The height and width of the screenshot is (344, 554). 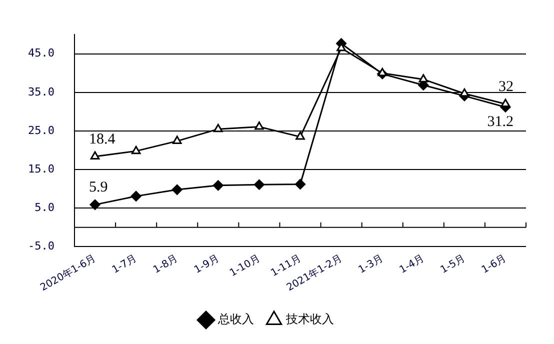 What do you see at coordinates (41, 130) in the screenshot?
I see `y-tick-label: 25.0` at bounding box center [41, 130].